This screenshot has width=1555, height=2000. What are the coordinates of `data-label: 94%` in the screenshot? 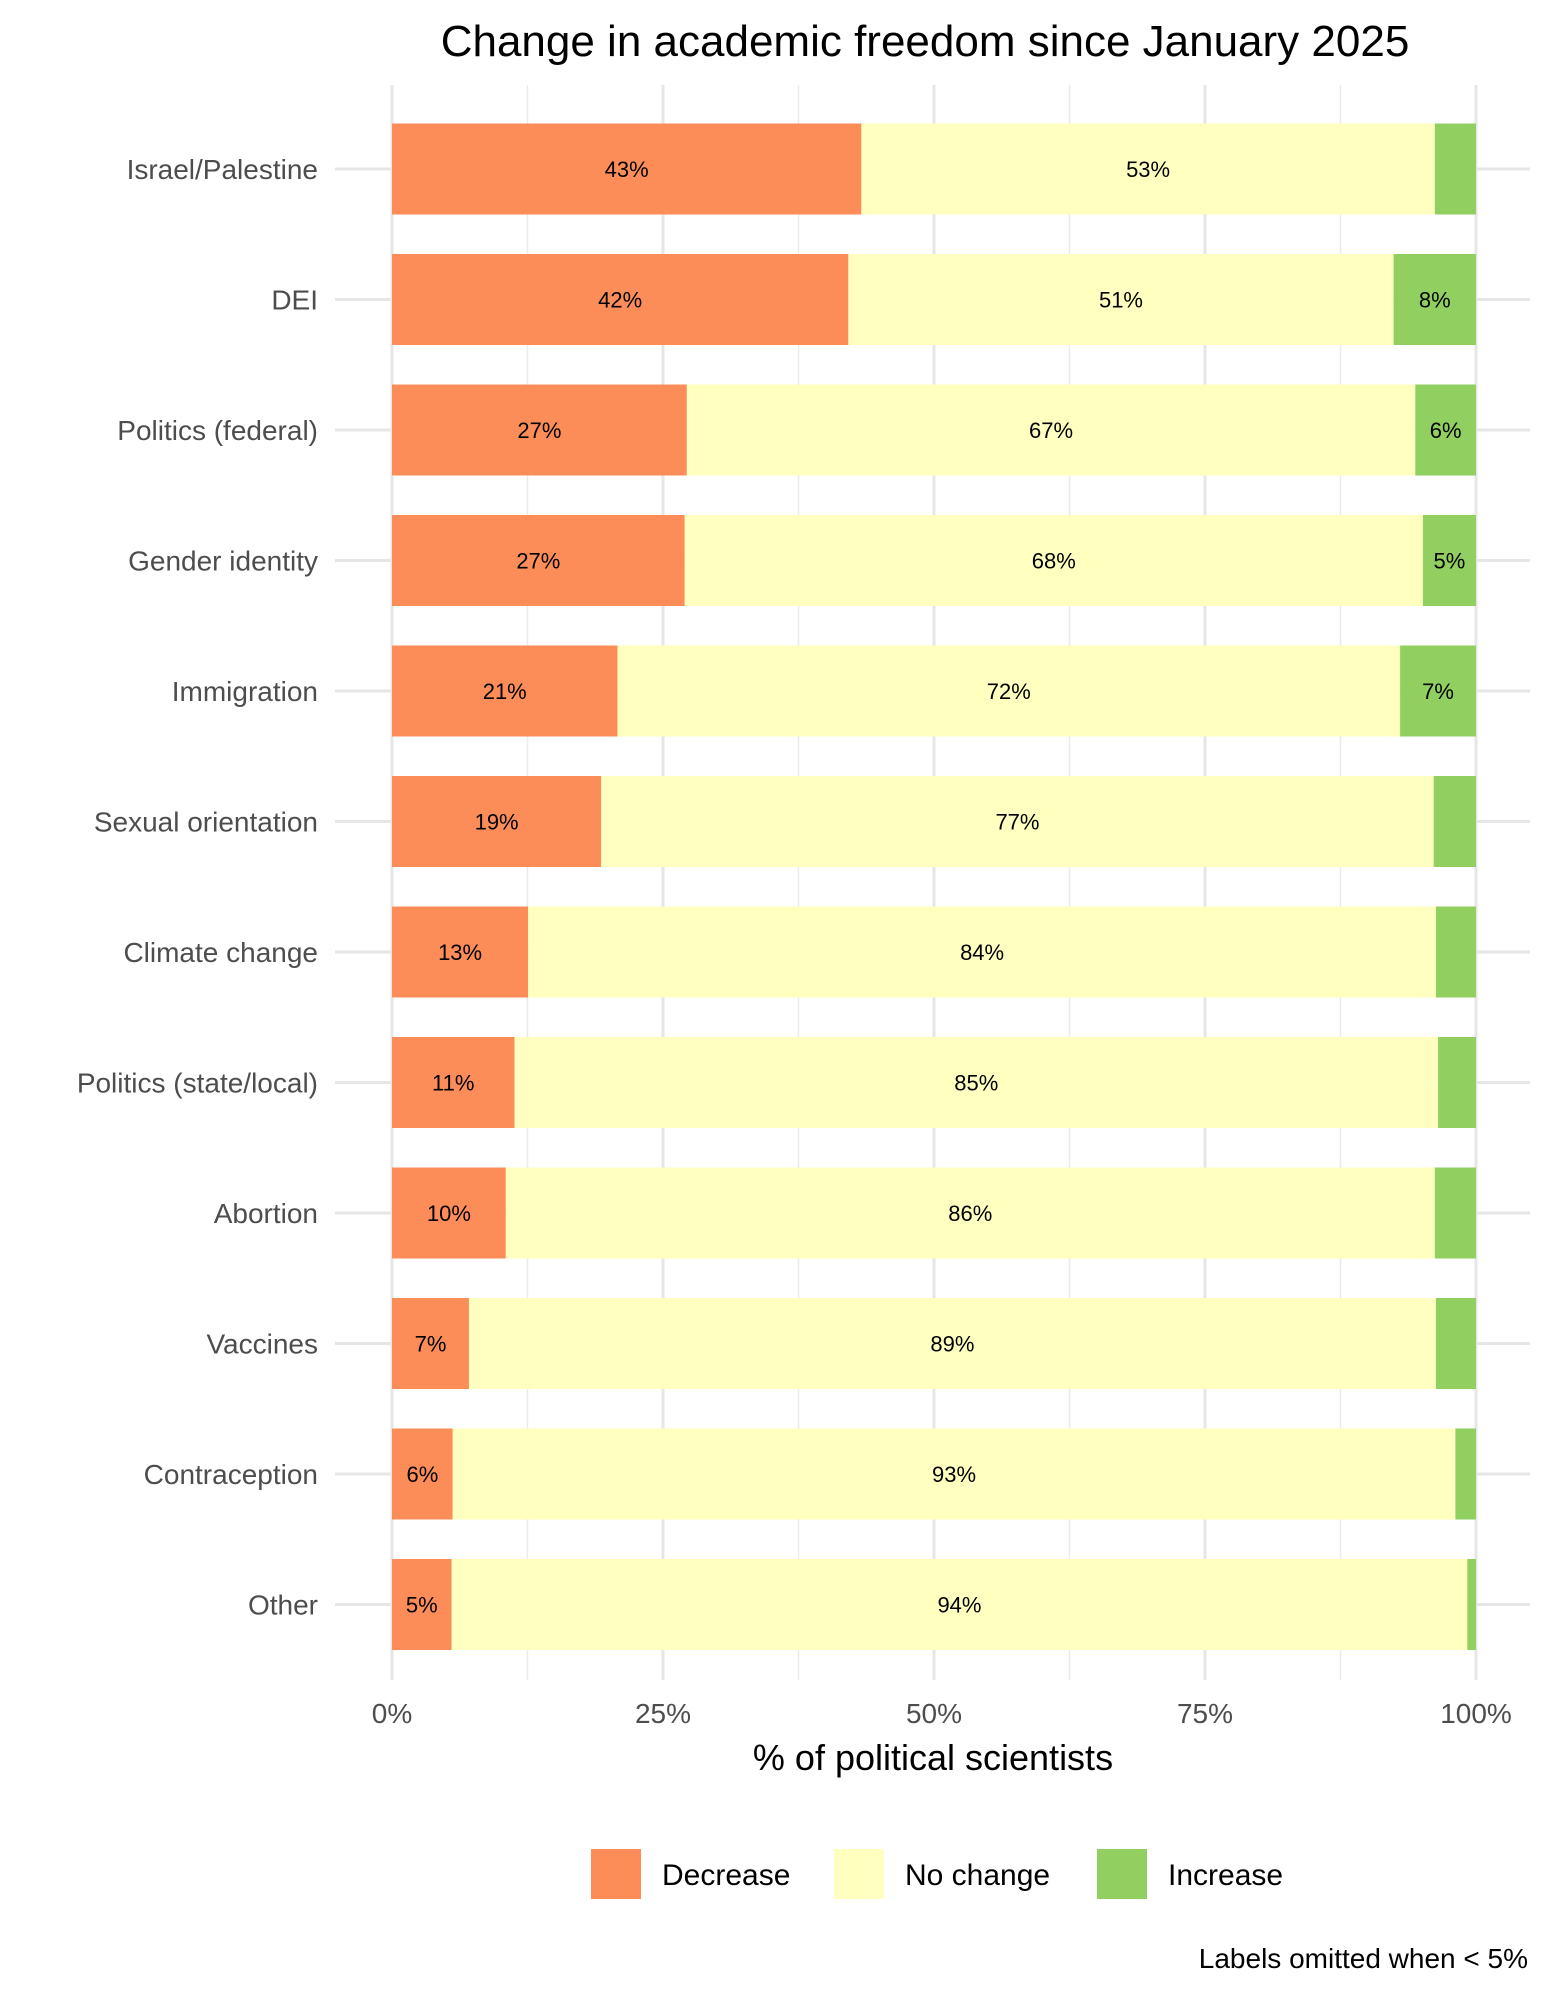 It's located at (959, 1605).